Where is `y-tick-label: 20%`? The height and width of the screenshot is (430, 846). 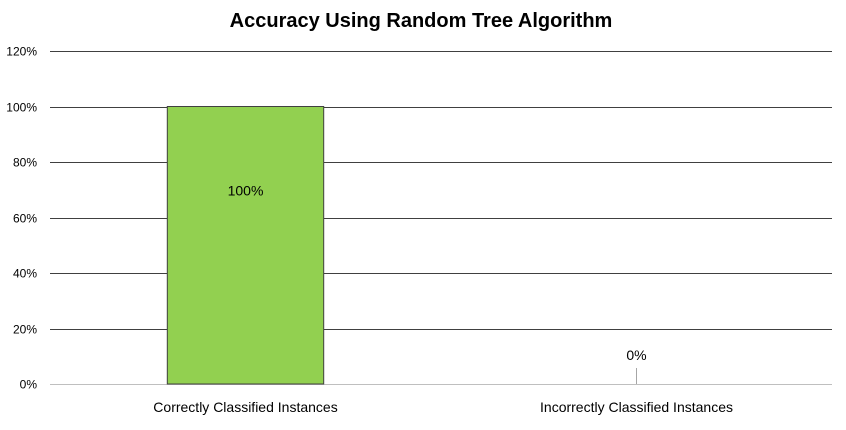
y-tick-label: 20% is located at coordinates (25, 330).